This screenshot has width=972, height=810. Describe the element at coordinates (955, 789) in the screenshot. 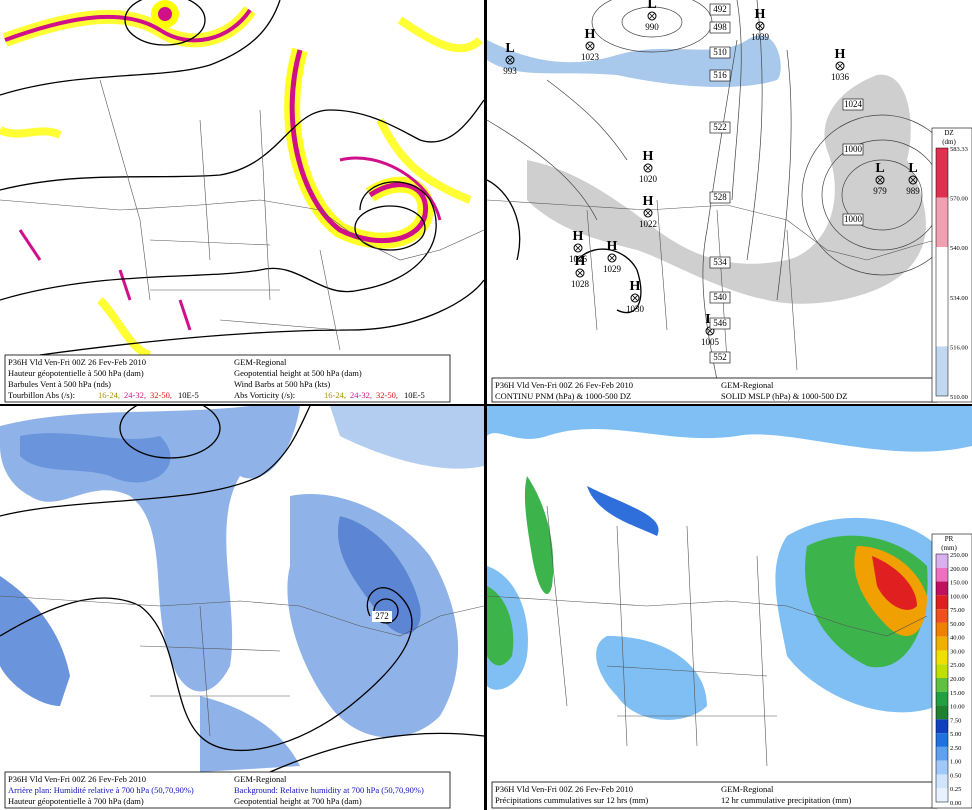

I see `colorbar-label: 0.25` at that location.